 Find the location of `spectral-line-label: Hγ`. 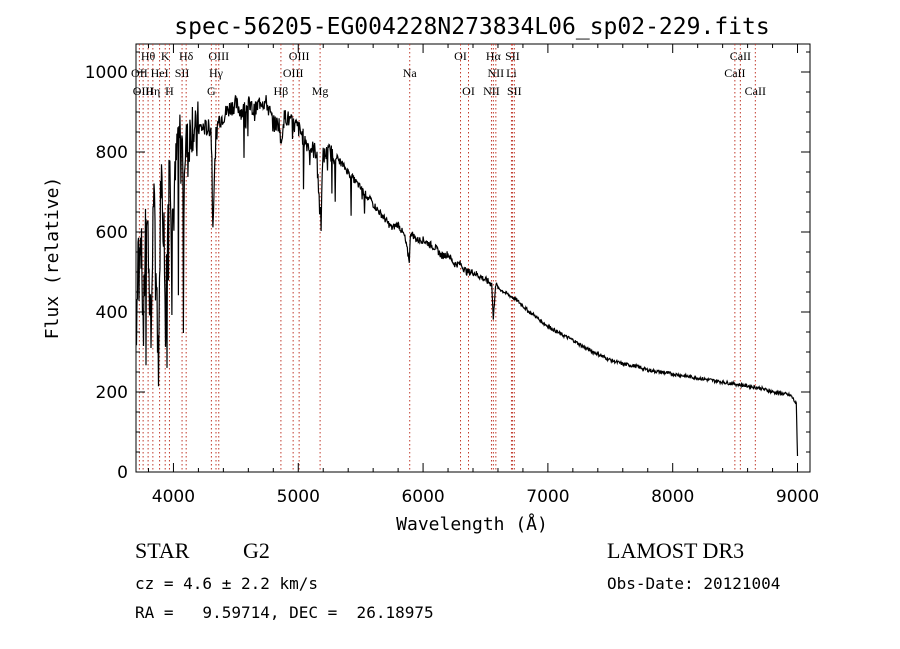

spectral-line-label: Hγ is located at coordinates (216, 73).